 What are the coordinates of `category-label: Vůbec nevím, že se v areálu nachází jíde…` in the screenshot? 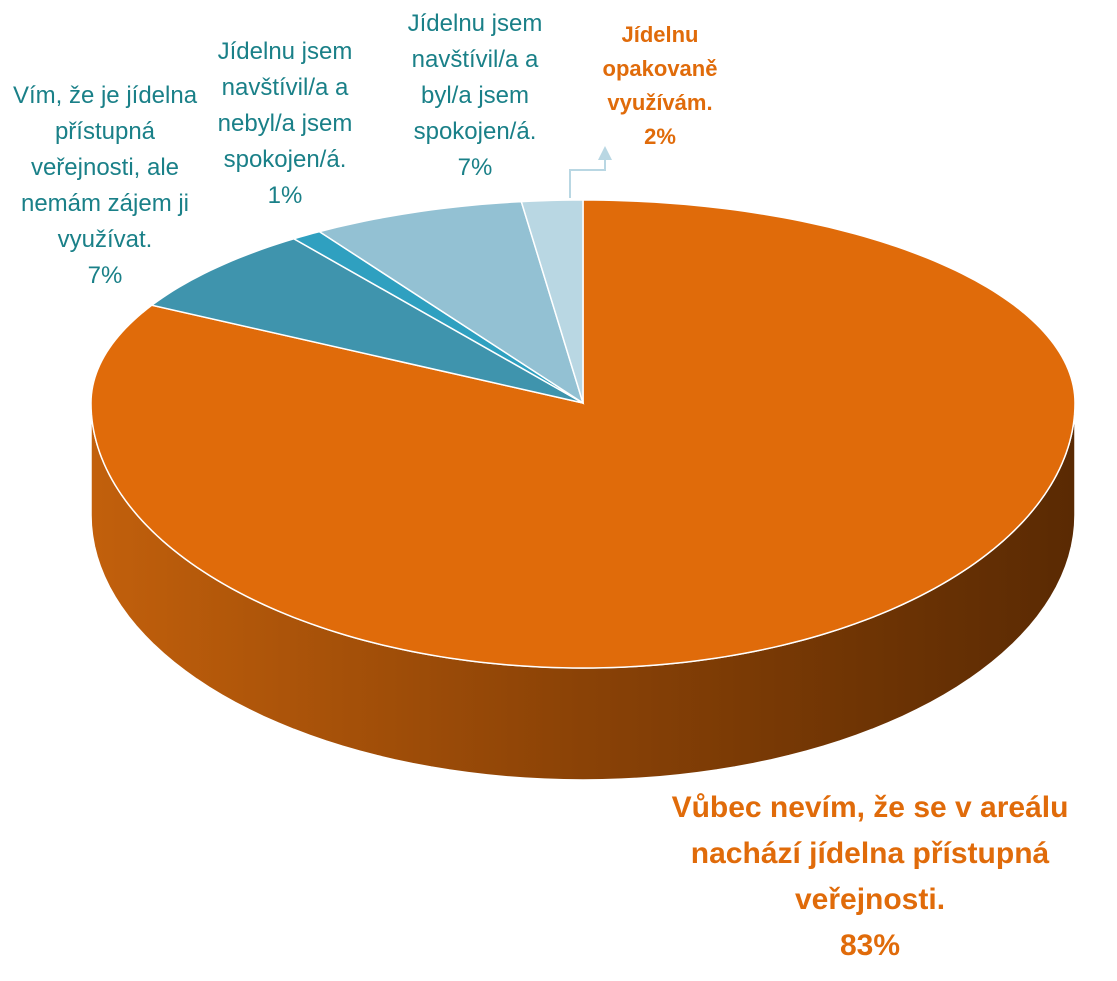 It's located at (870, 853).